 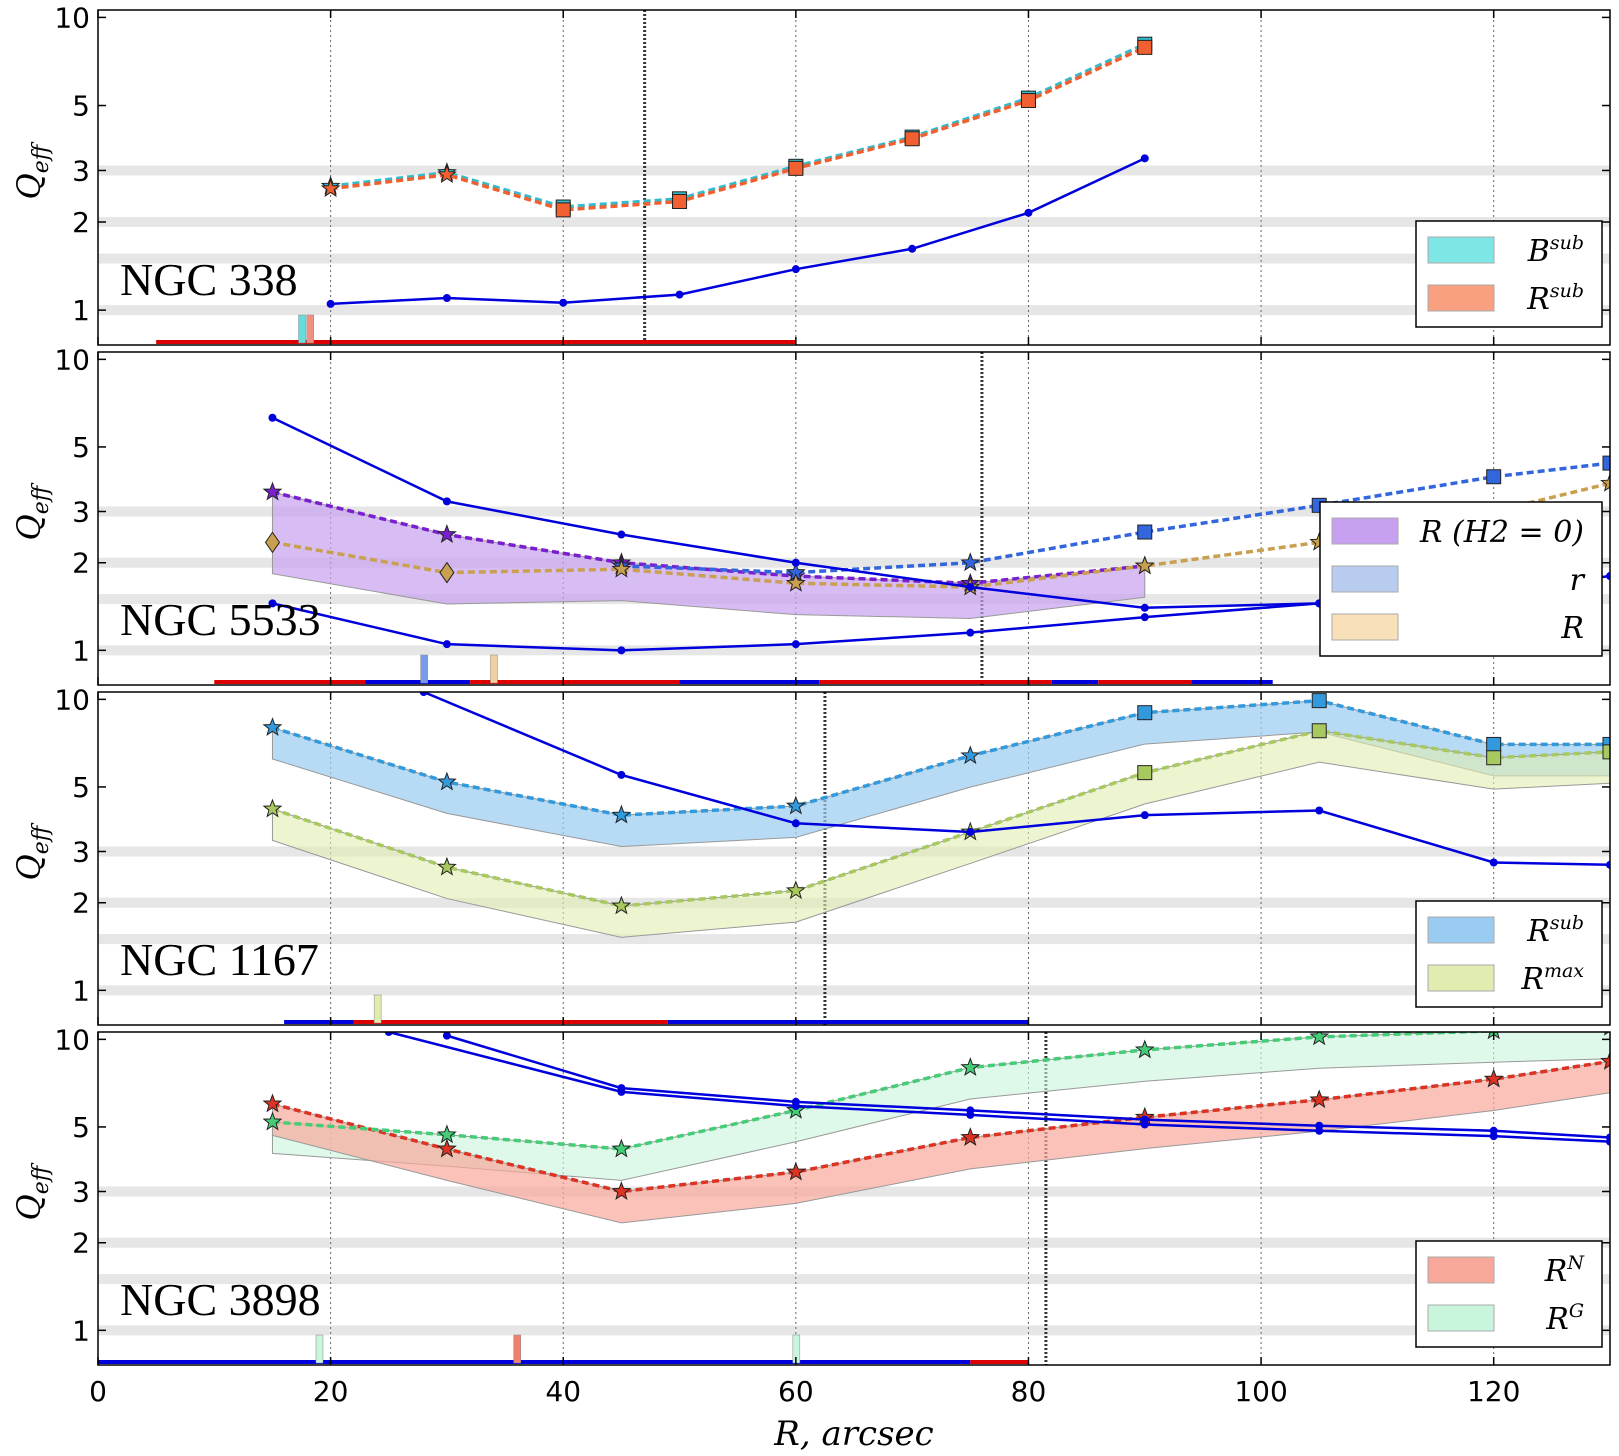 I want to click on y-tick-label: 3, so click(x=81, y=851).